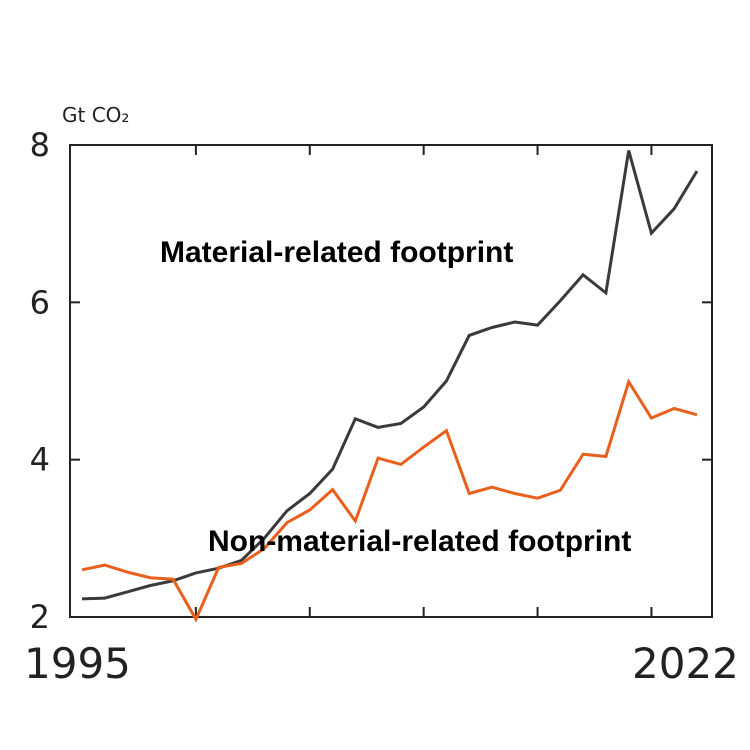 The height and width of the screenshot is (750, 750). Describe the element at coordinates (77, 663) in the screenshot. I see `x-tick-label-left: 1995` at that location.